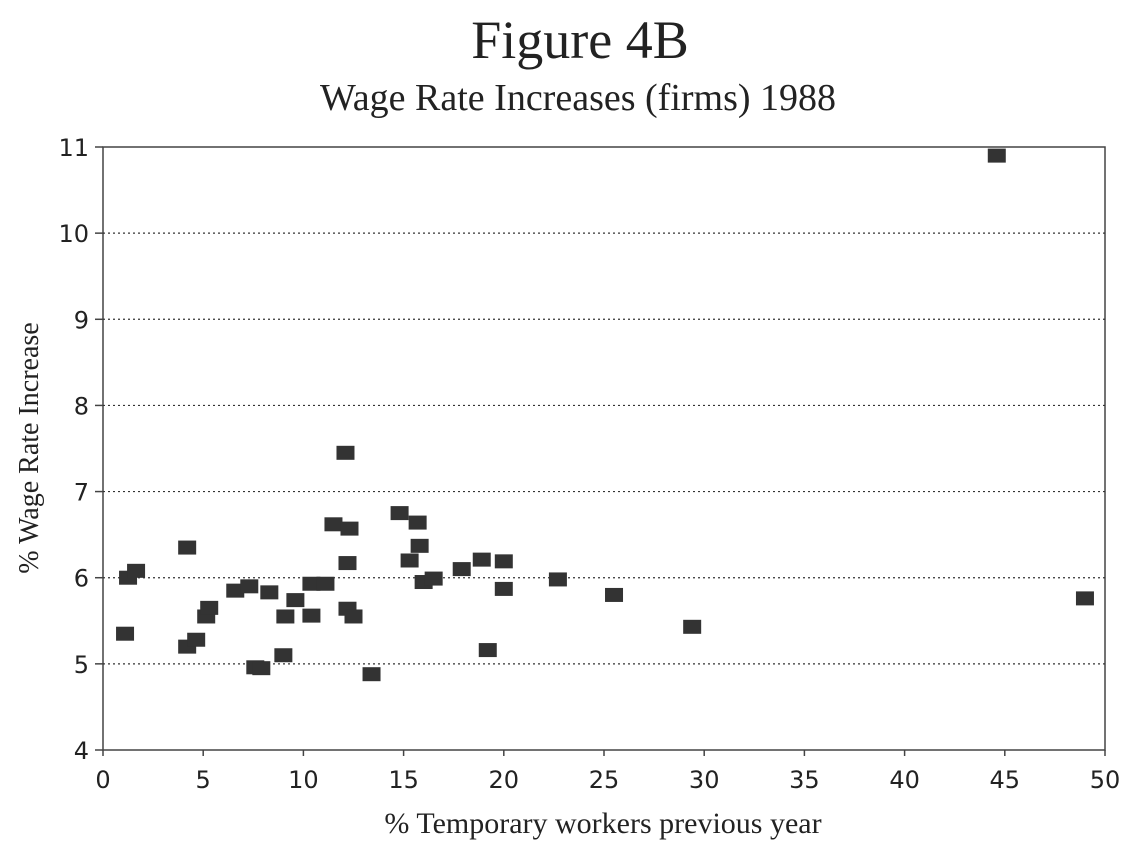 This screenshot has width=1126, height=843. Describe the element at coordinates (604, 780) in the screenshot. I see `x-tick-label: 25` at that location.